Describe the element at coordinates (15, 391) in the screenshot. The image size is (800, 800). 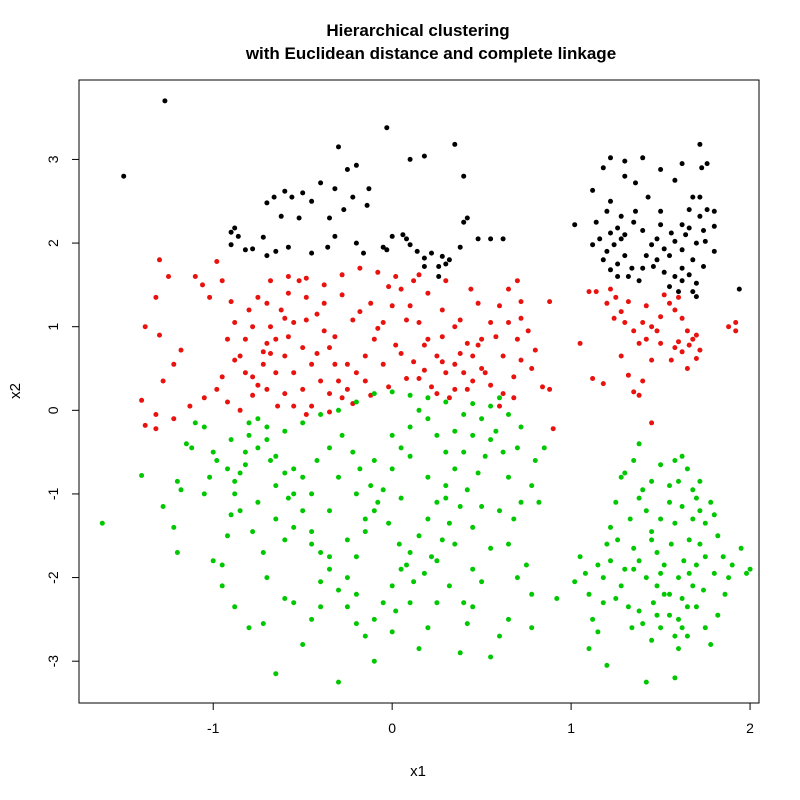
I see `y-axis-label: x2` at that location.